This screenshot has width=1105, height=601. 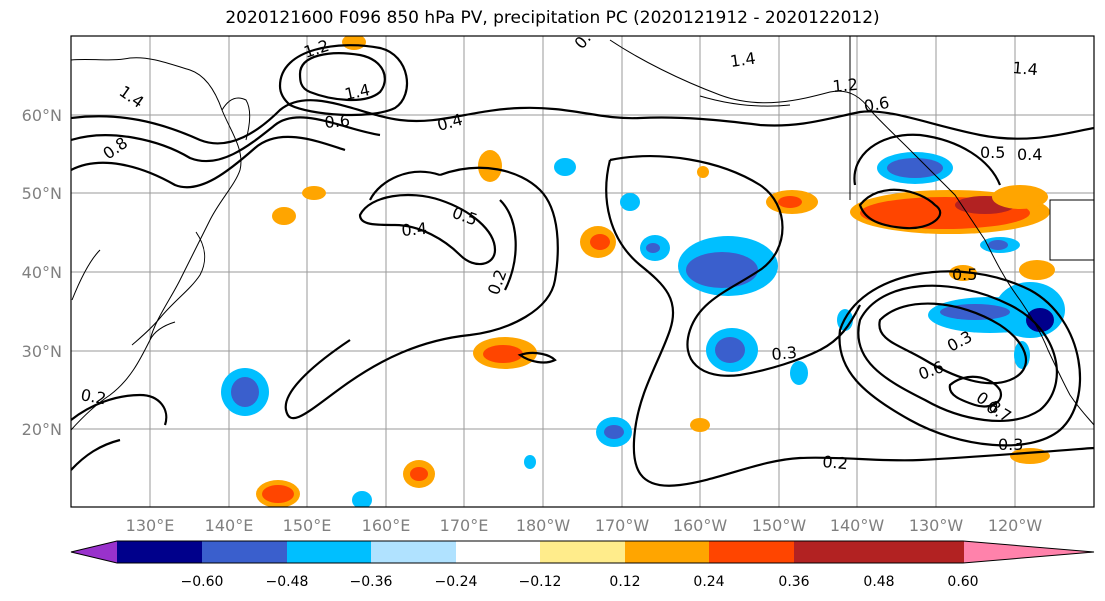 I want to click on lat-label: 40°N, so click(x=42, y=272).